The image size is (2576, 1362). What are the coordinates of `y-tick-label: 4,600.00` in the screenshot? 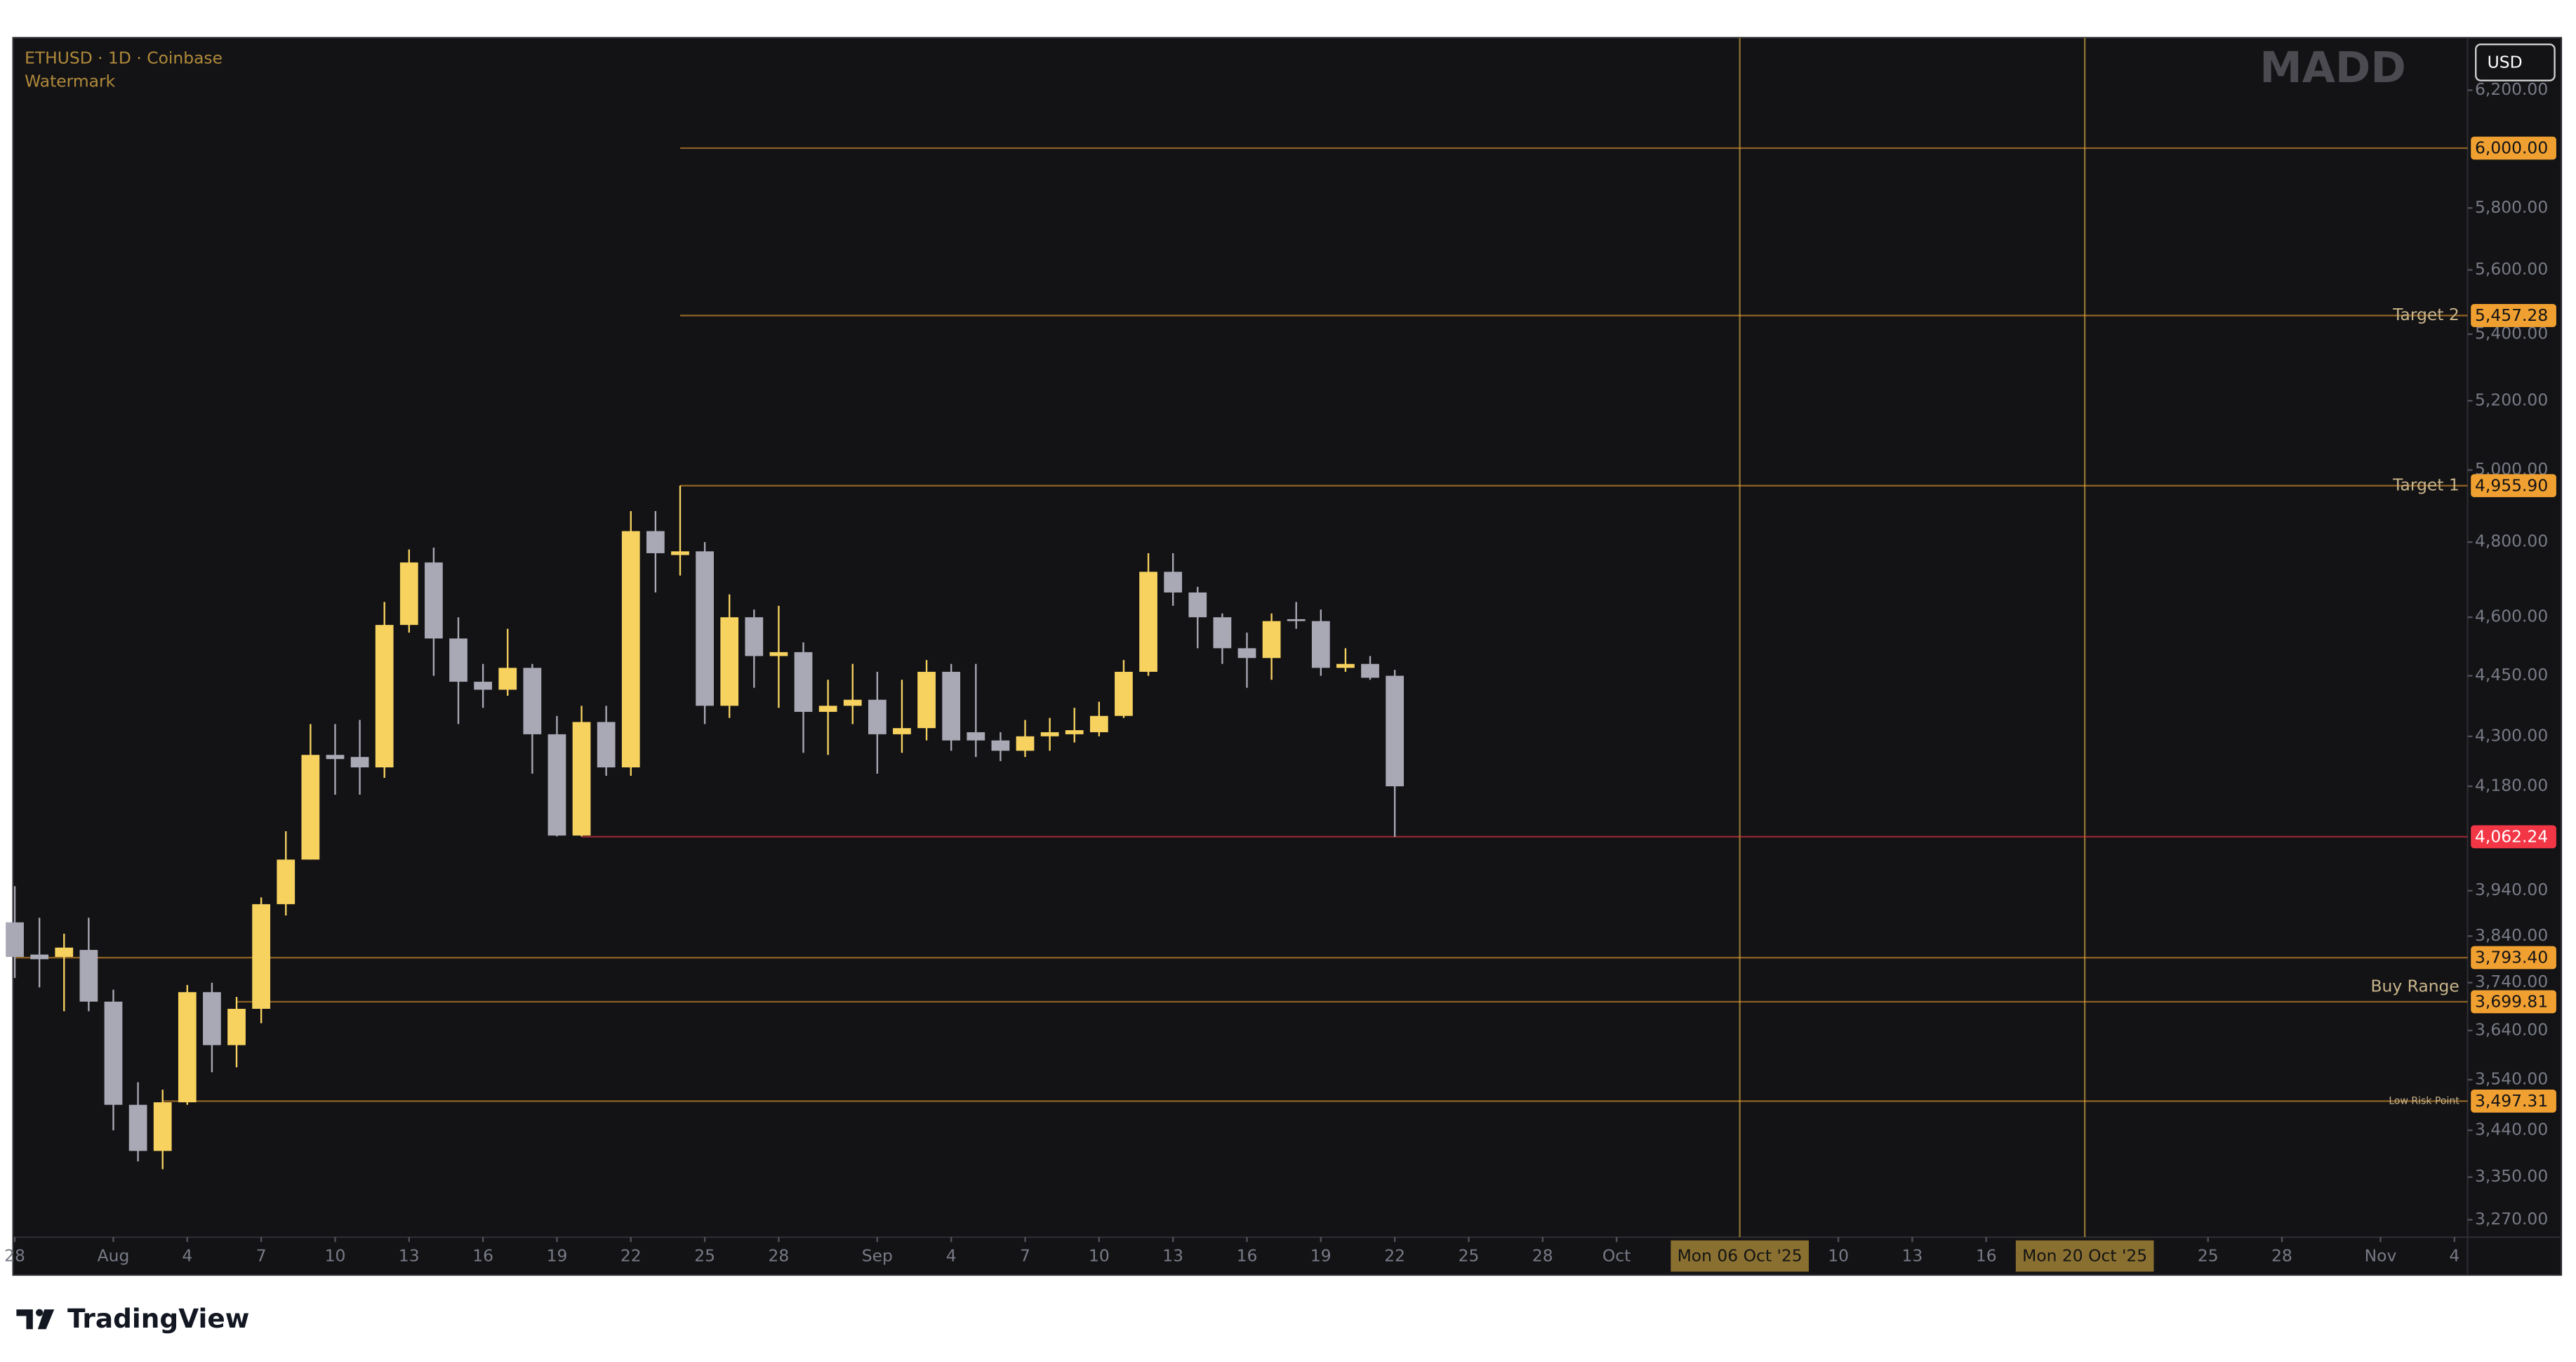 It's located at (2512, 616).